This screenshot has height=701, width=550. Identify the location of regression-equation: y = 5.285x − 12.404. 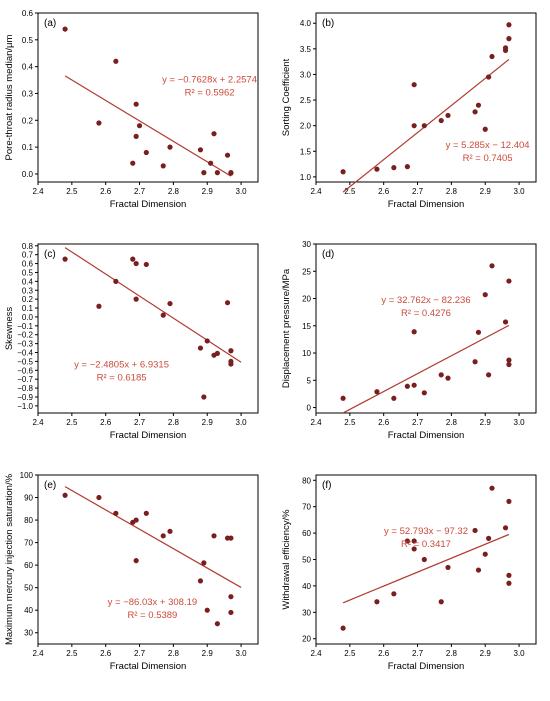
(488, 145).